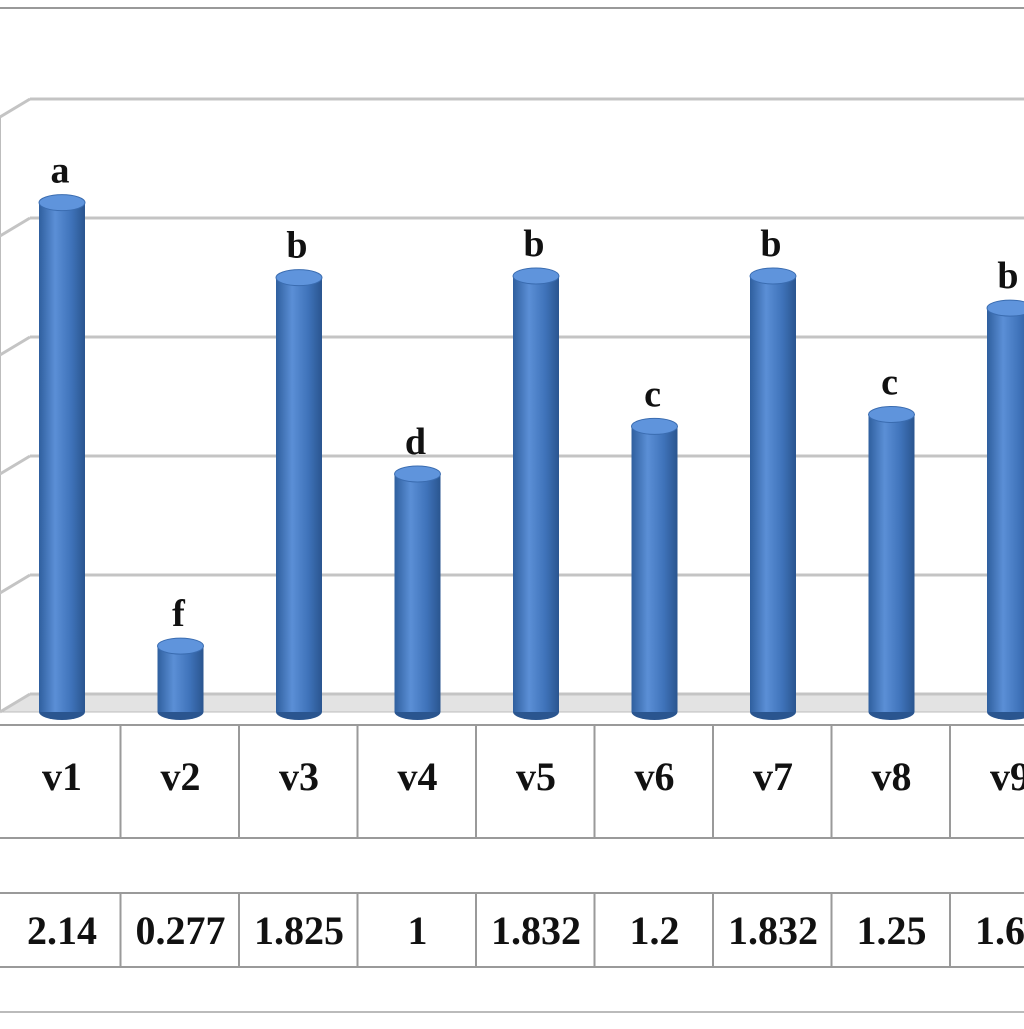 Image resolution: width=1024 pixels, height=1029 pixels. I want to click on category-label: v1, so click(62, 776).